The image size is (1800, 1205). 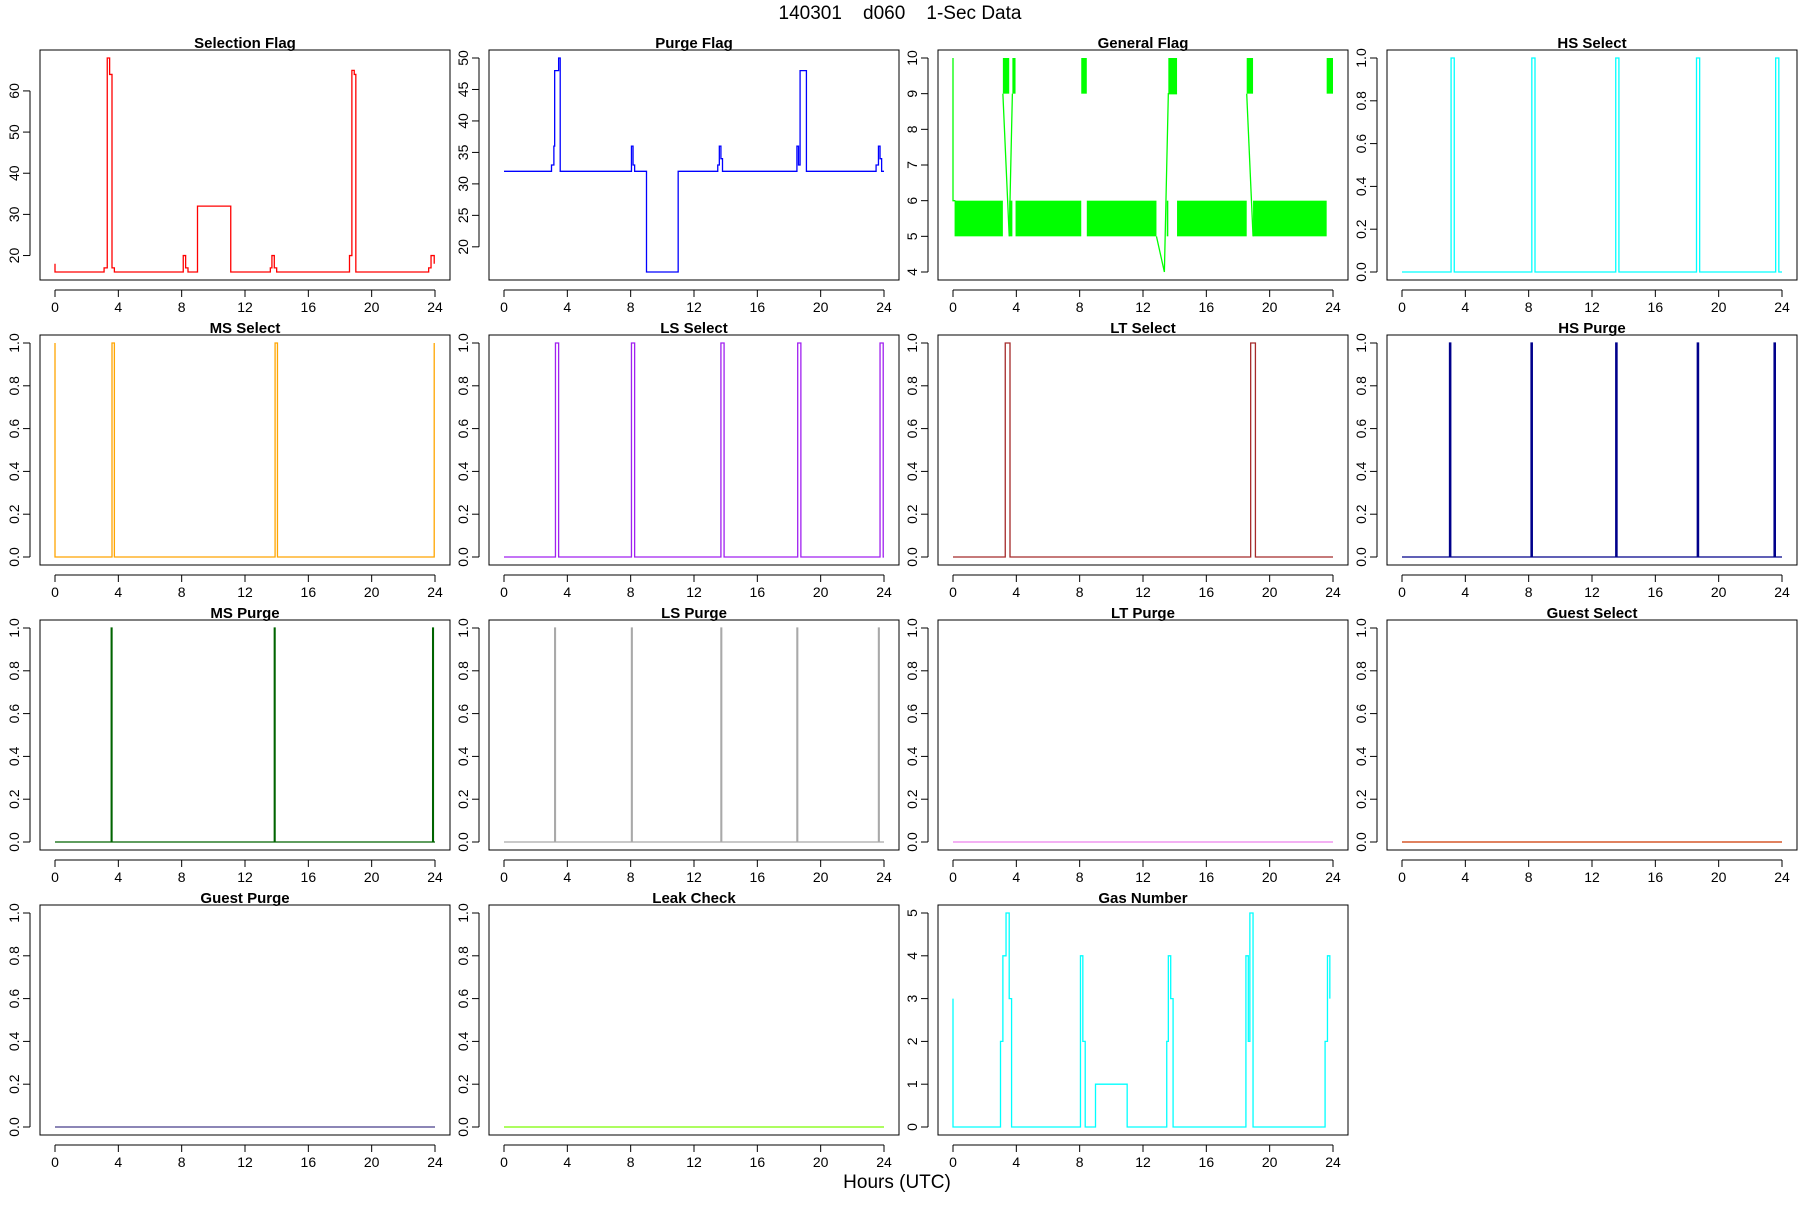 What do you see at coordinates (912, 201) in the screenshot?
I see `y-tick-label: 6` at bounding box center [912, 201].